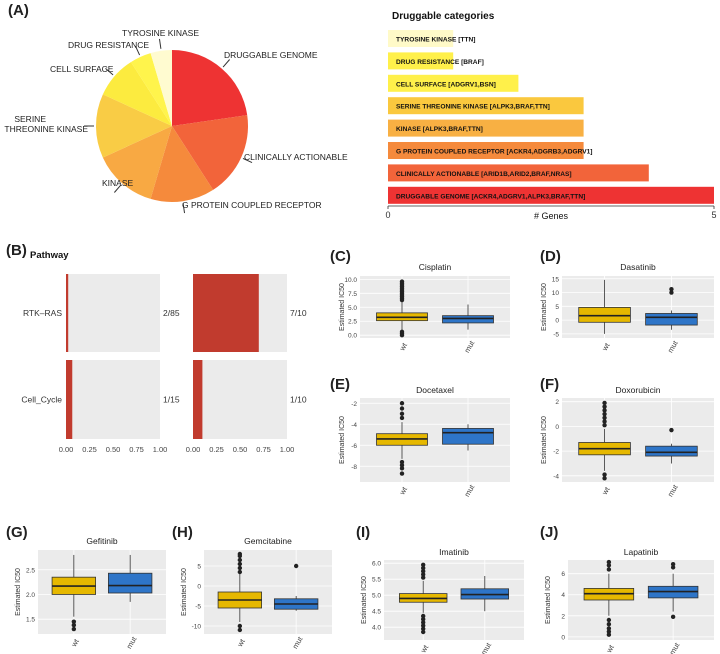 The height and width of the screenshot is (654, 720). Describe the element at coordinates (387, 215) in the screenshot. I see `druggable-x-tick-label: 0` at that location.